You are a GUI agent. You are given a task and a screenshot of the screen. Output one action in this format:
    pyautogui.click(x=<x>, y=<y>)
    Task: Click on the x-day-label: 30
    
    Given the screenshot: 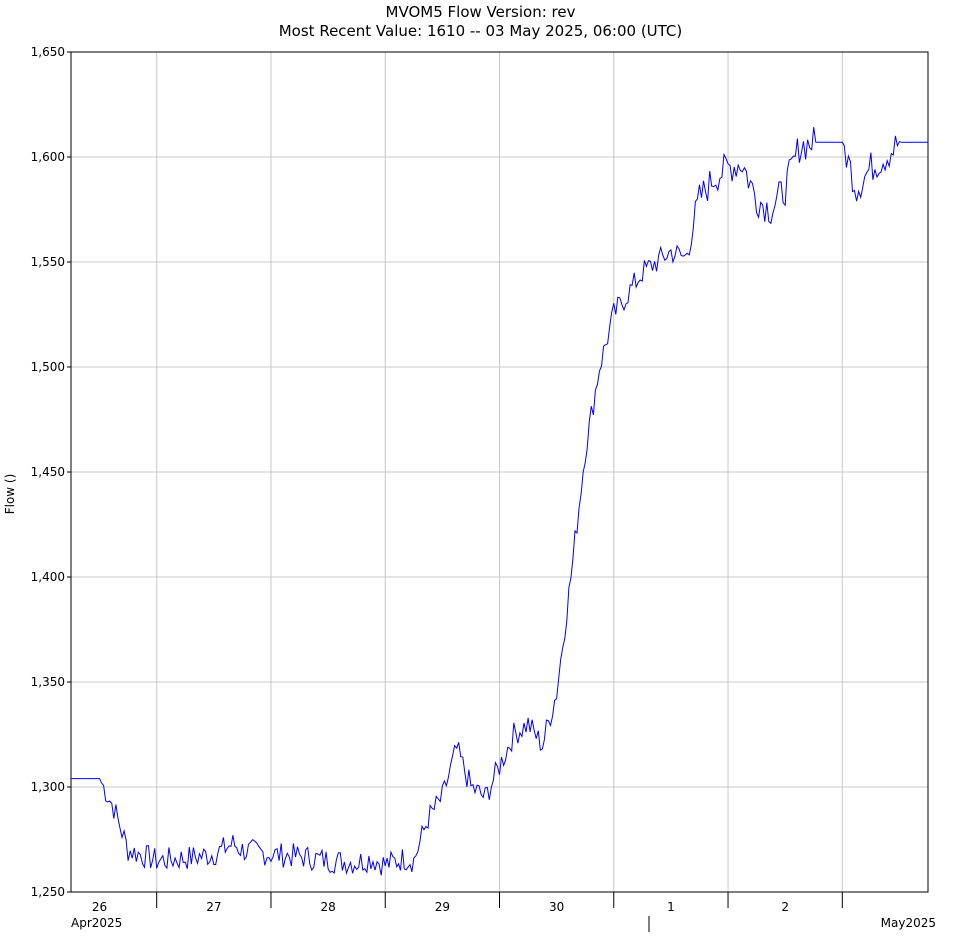 What is the action you would take?
    pyautogui.click(x=556, y=907)
    